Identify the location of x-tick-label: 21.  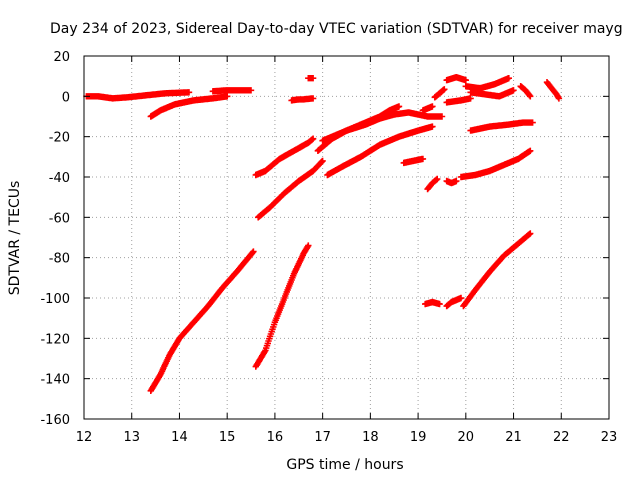
(513, 437).